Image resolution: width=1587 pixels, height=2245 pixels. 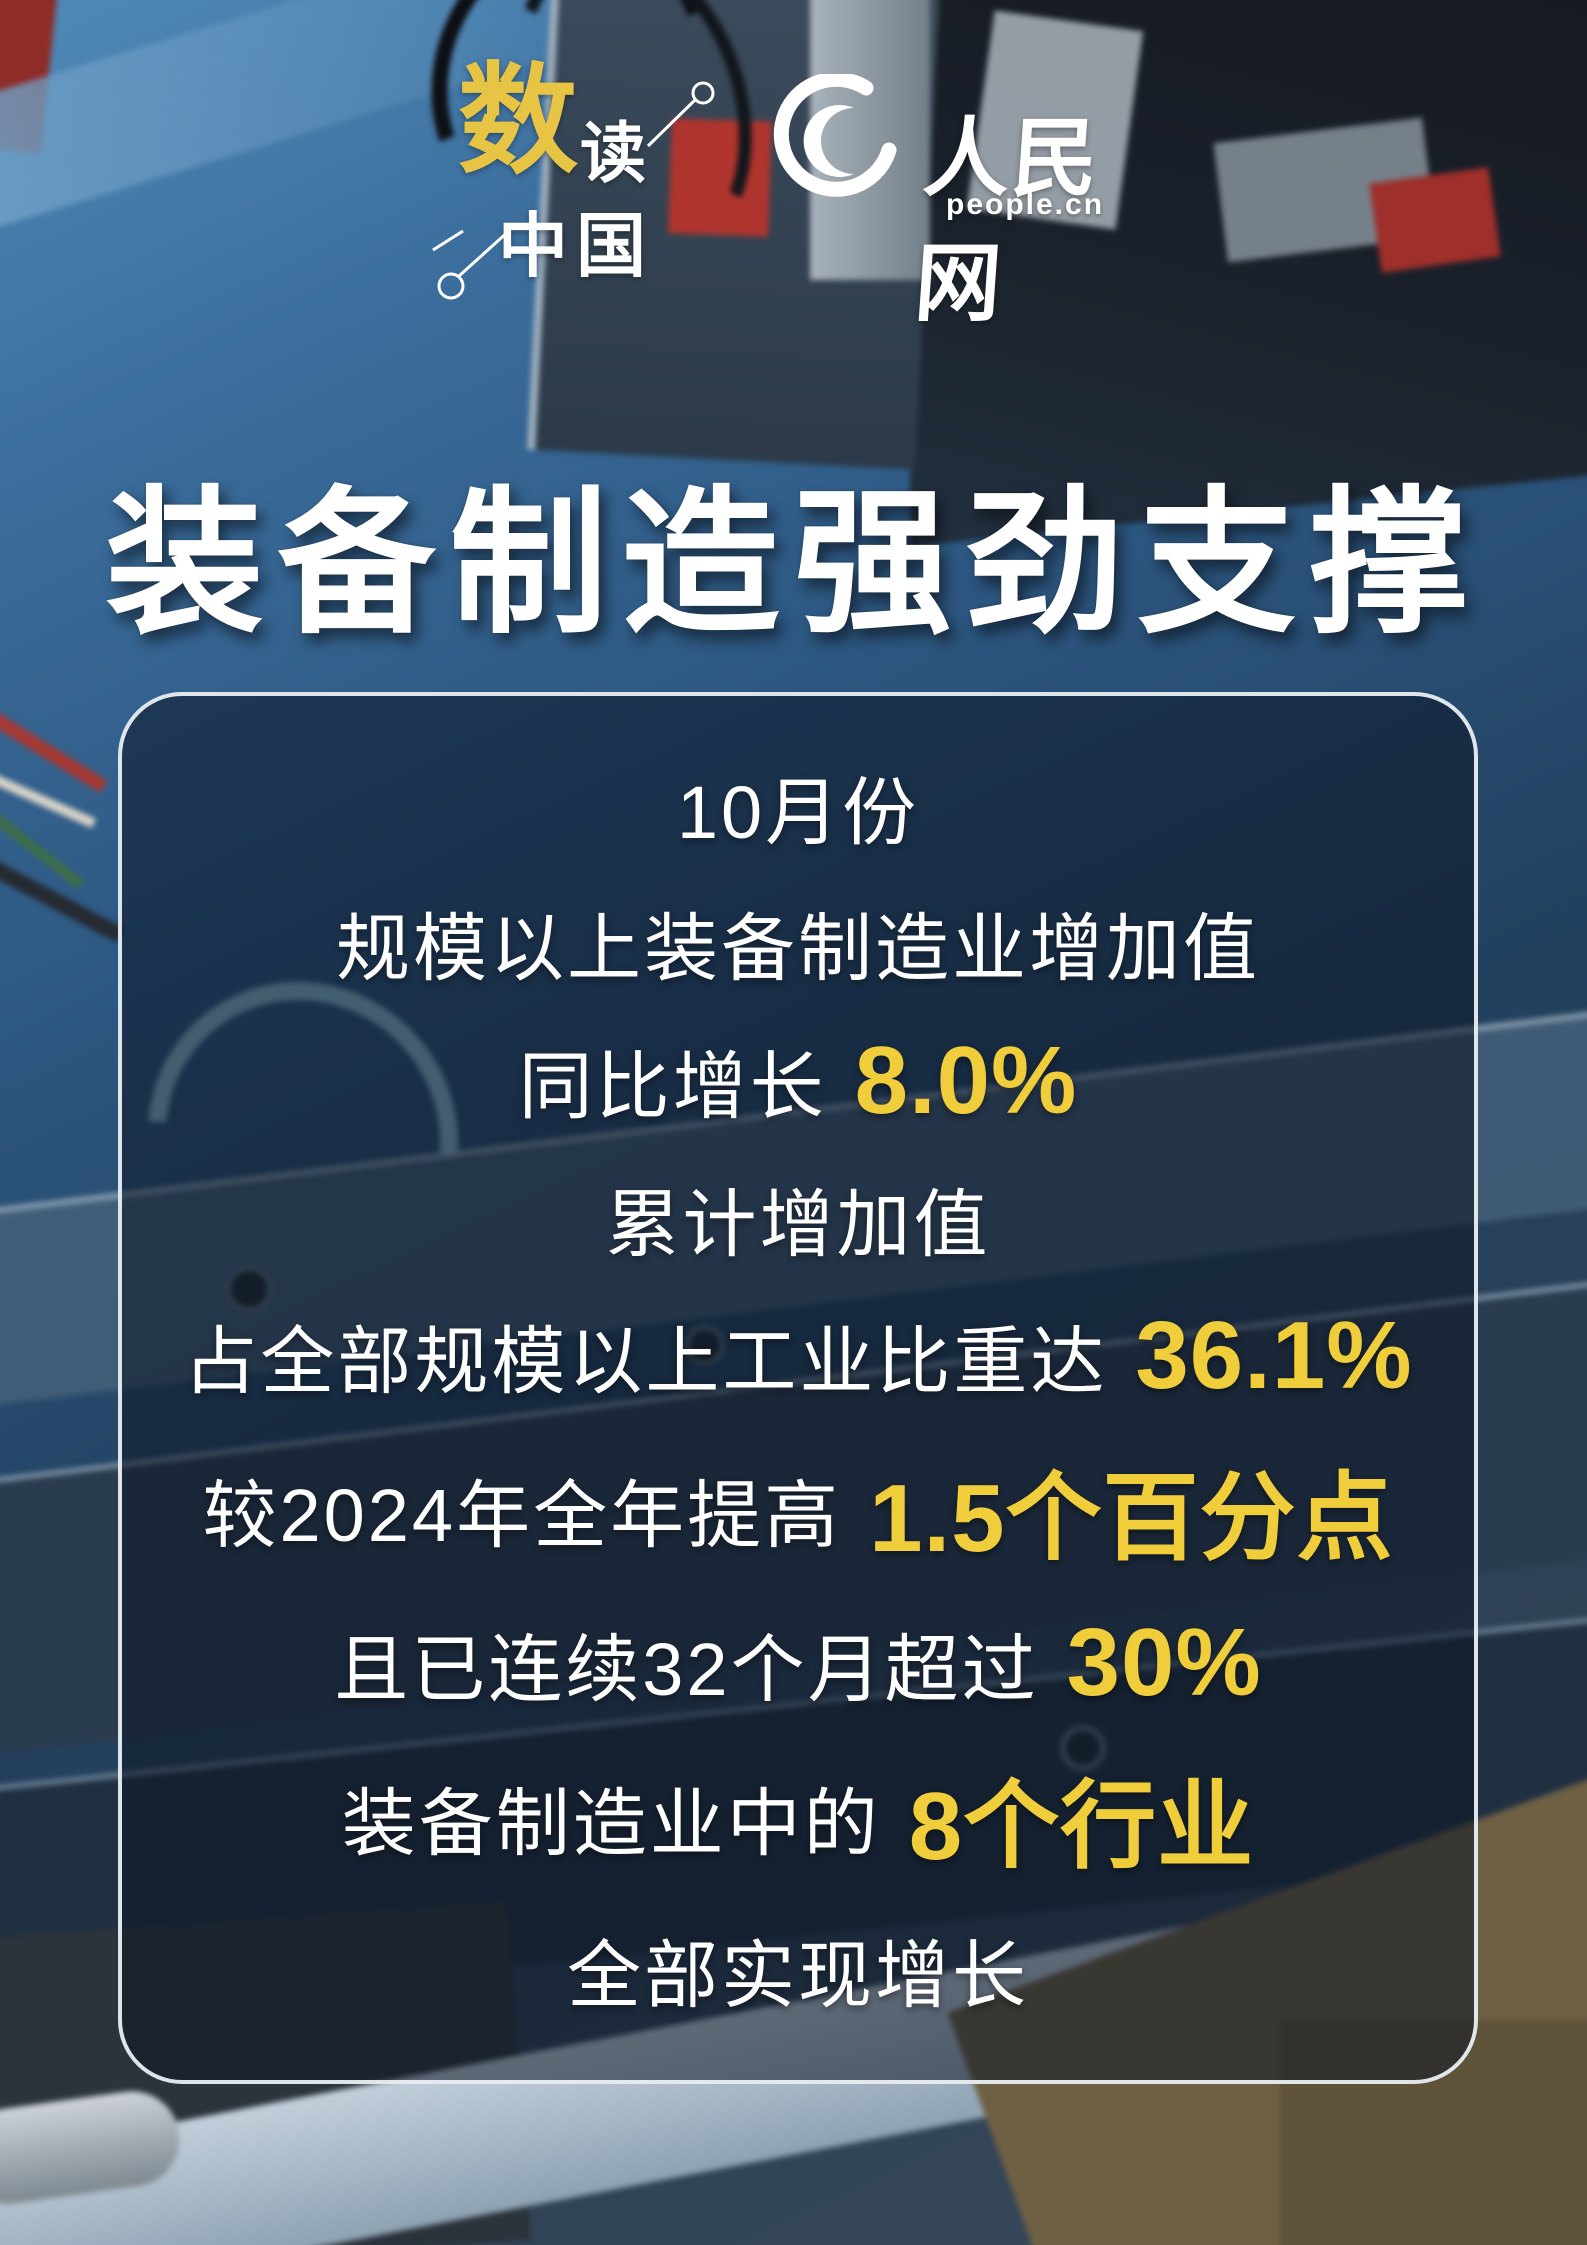 I want to click on stat-text: 装备制造业中的, so click(x=611, y=1823).